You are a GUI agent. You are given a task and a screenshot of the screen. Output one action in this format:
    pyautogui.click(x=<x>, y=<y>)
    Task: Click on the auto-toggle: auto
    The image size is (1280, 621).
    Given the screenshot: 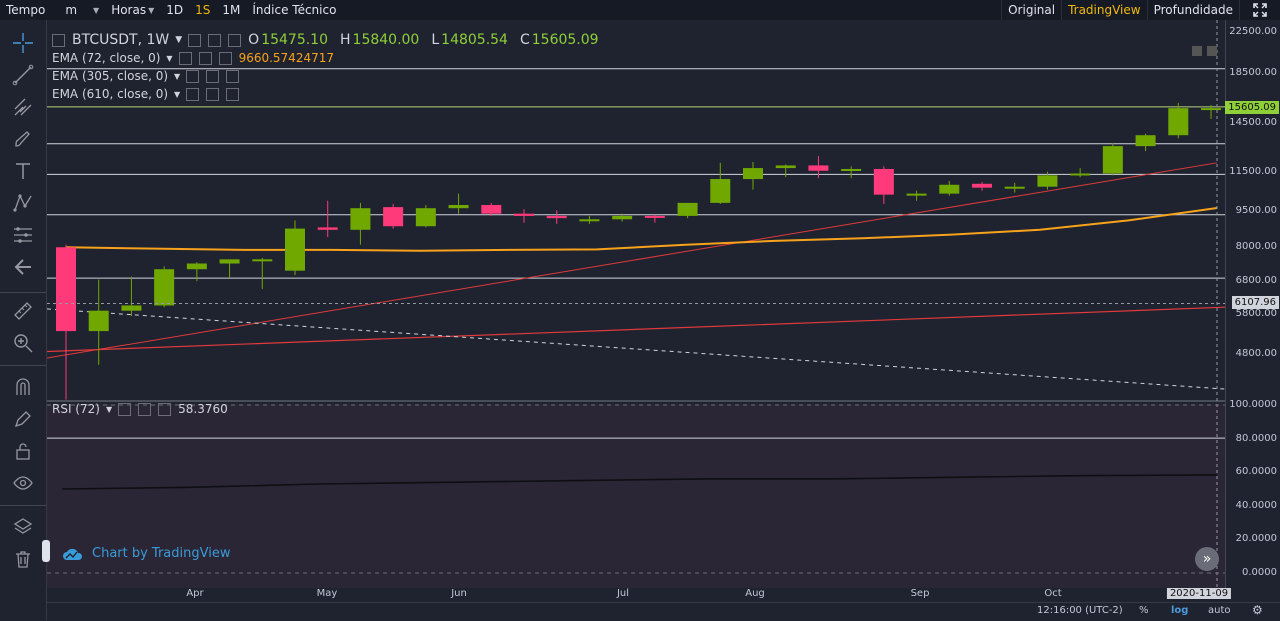 What is the action you would take?
    pyautogui.click(x=1219, y=610)
    